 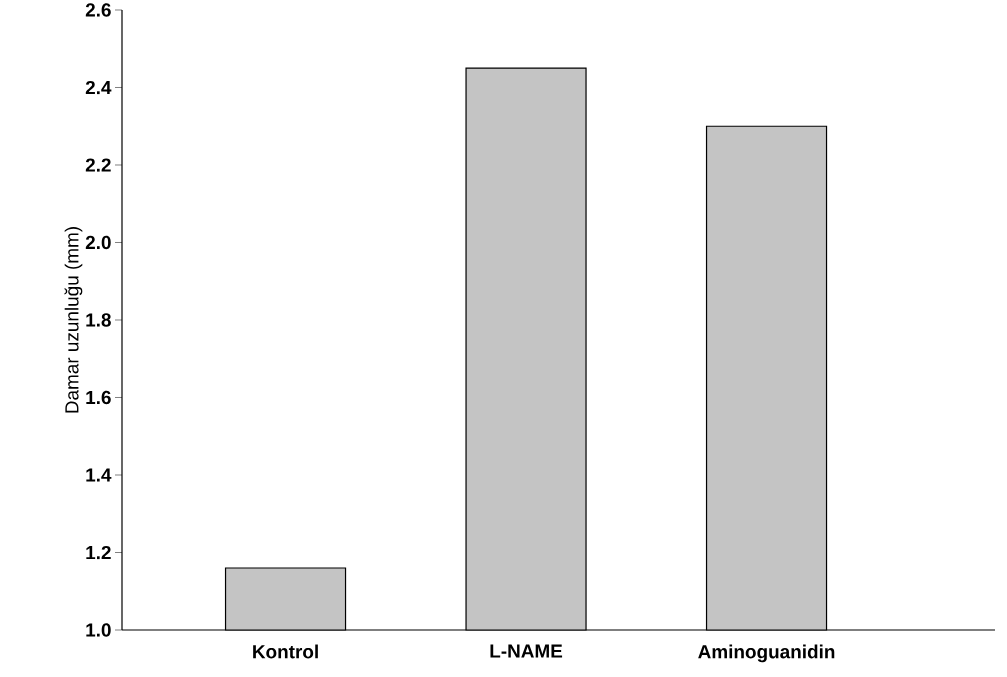 I want to click on x-tick-label: L-NAME, so click(x=526, y=651).